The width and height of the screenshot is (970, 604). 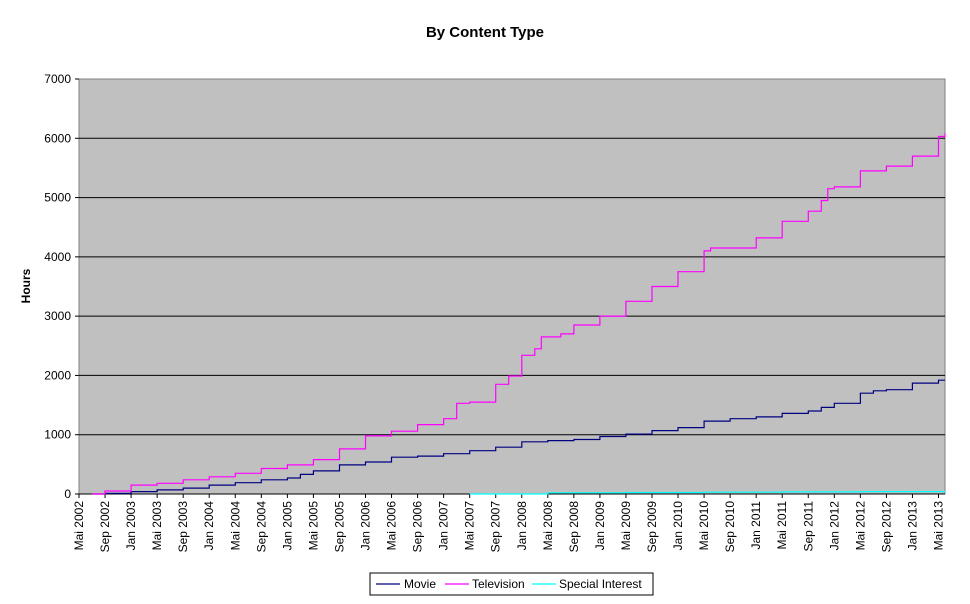 I want to click on y-tick-label: 5000, so click(x=57, y=198).